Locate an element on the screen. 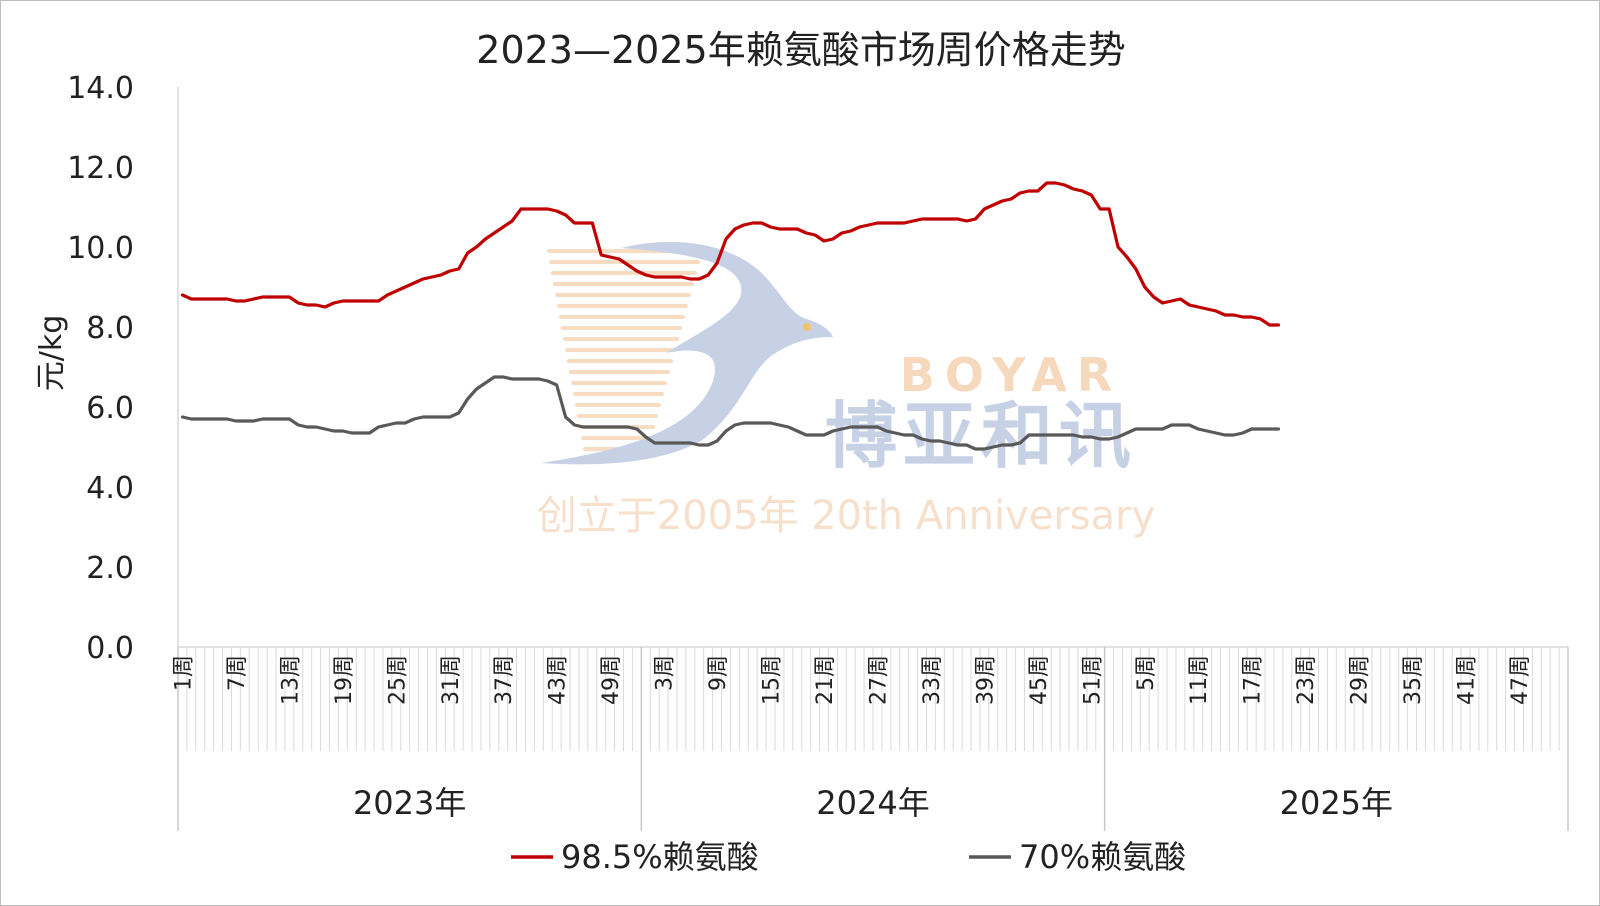 The width and height of the screenshot is (1600, 906). x-week-label: 1周 is located at coordinates (183, 673).